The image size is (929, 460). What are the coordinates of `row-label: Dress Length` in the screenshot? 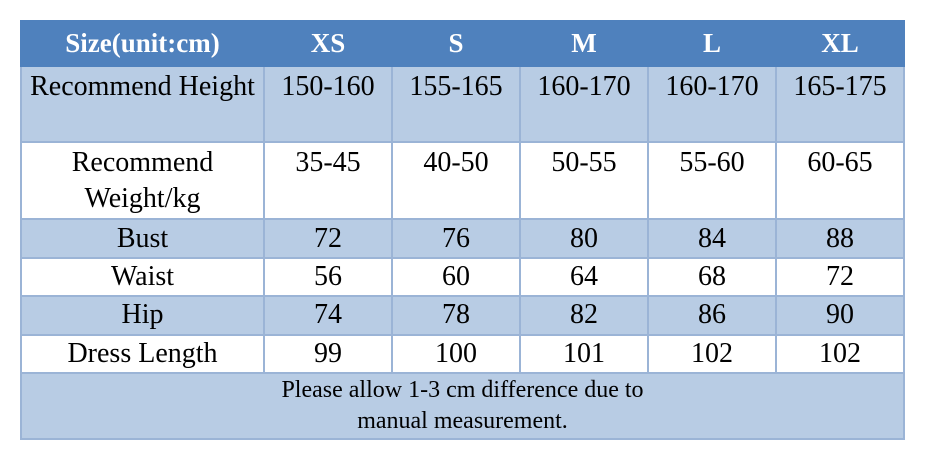 It's located at (142, 354).